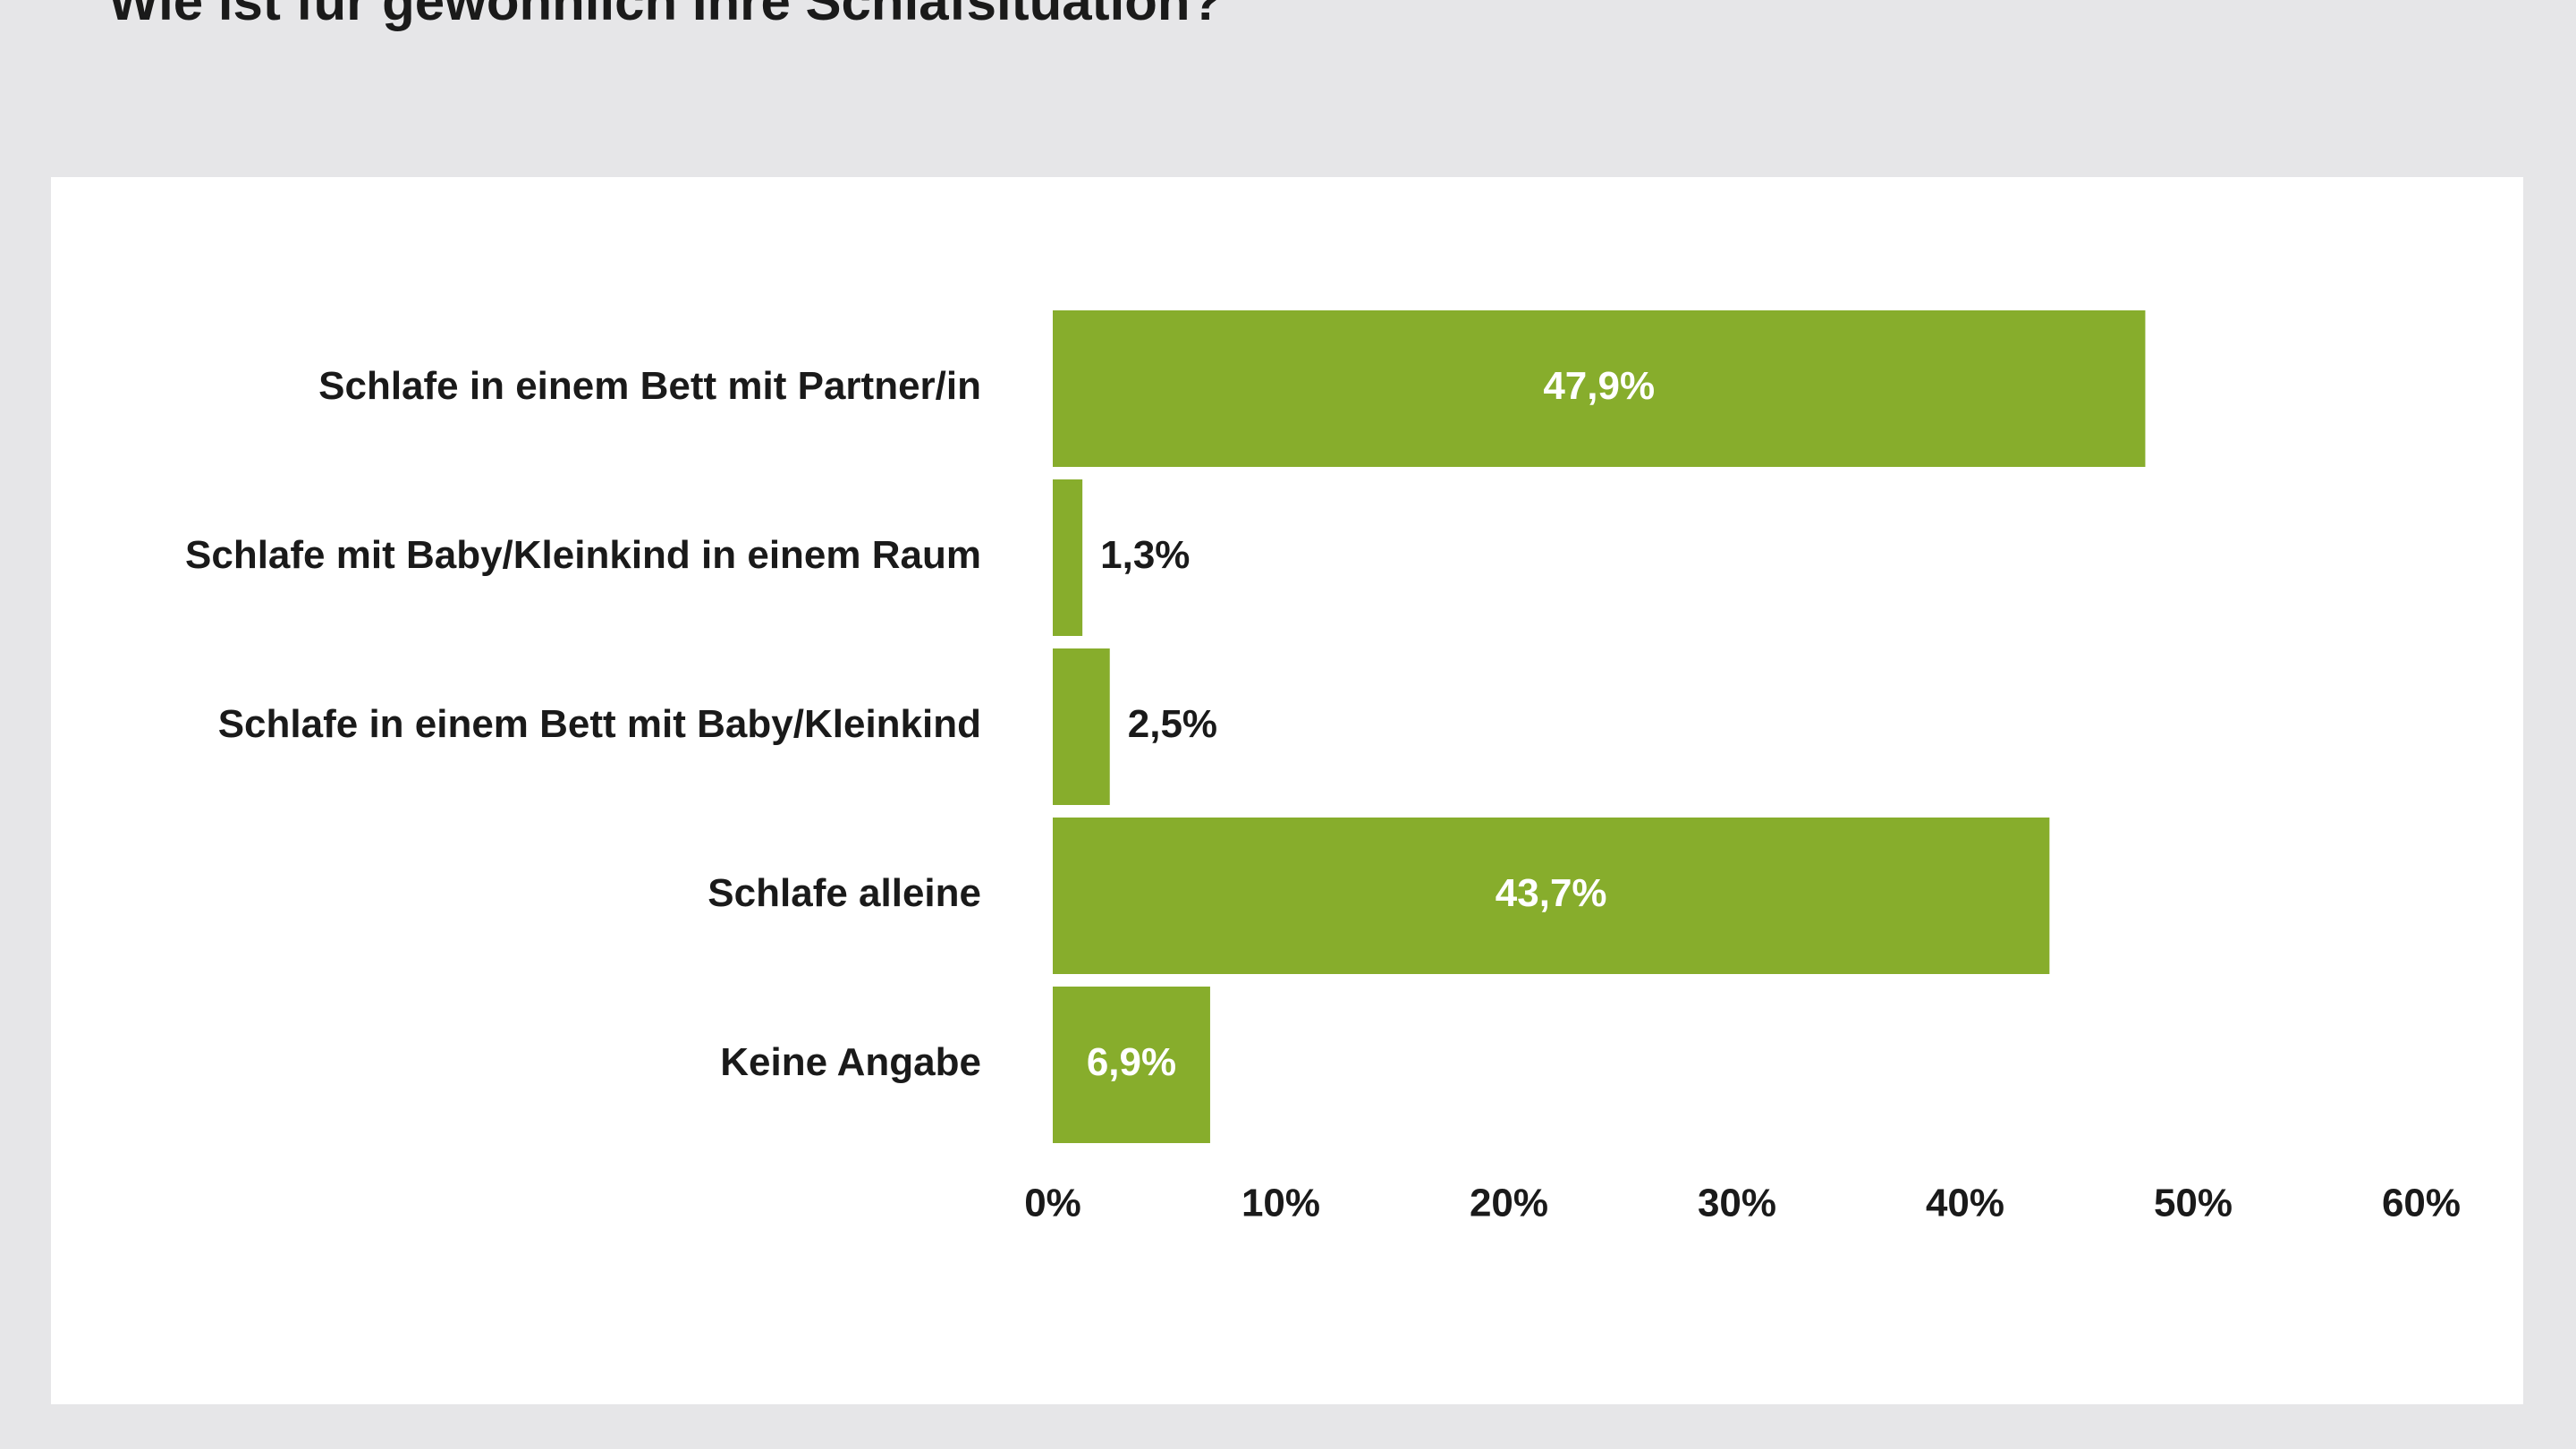 Image resolution: width=2576 pixels, height=1449 pixels. I want to click on value-label: 47,9%, so click(1599, 386).